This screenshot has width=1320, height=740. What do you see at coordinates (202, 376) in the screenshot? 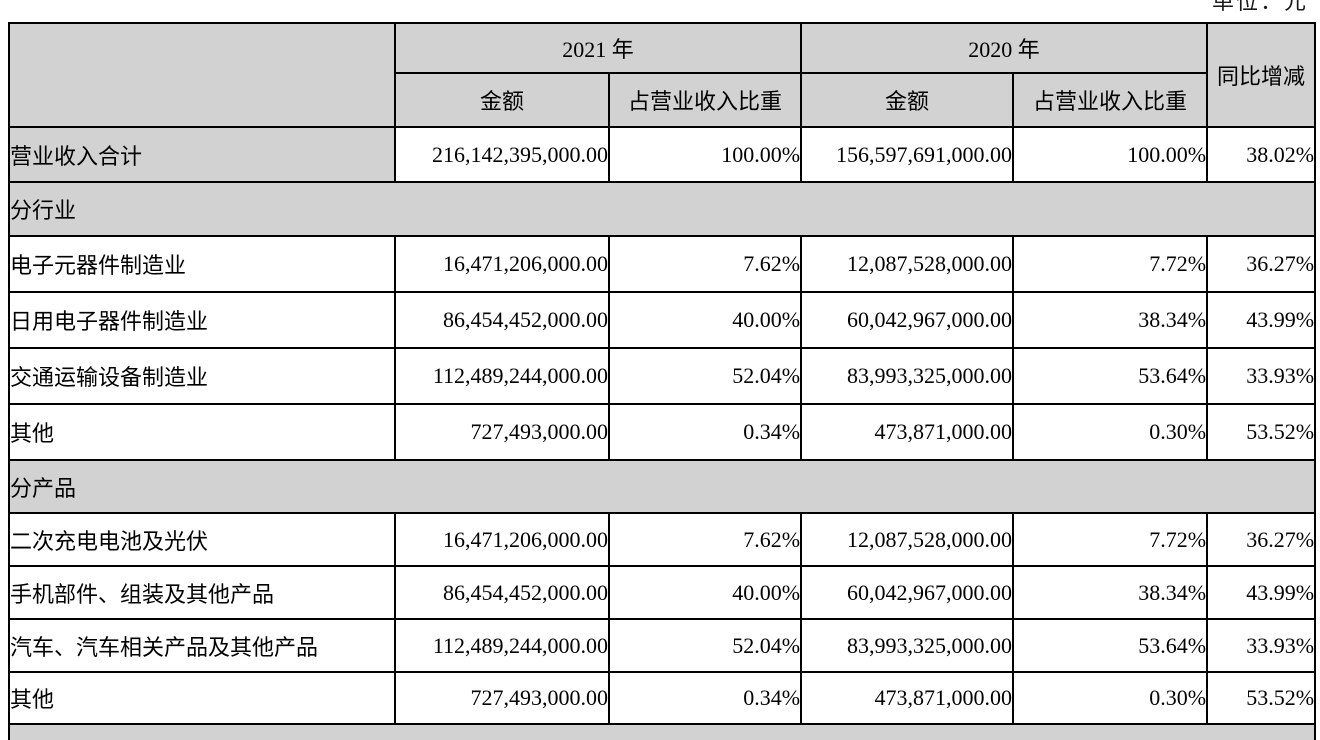
I see `row-label-cell: 交通运输设备制造业` at bounding box center [202, 376].